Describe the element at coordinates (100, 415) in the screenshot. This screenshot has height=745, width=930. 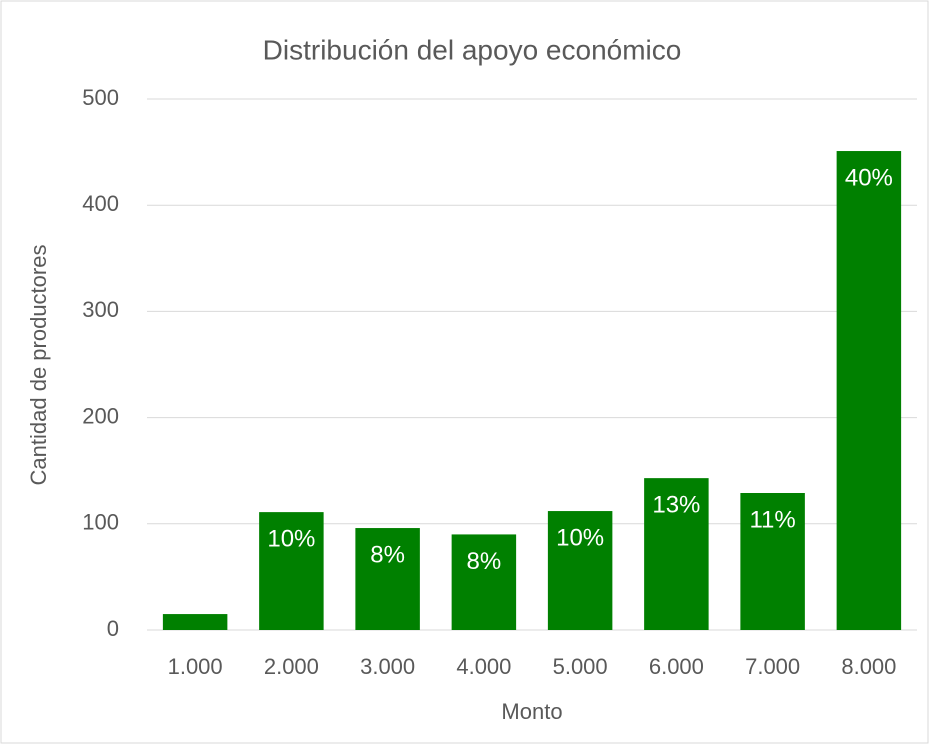
I see `y-tick-label: 200` at that location.